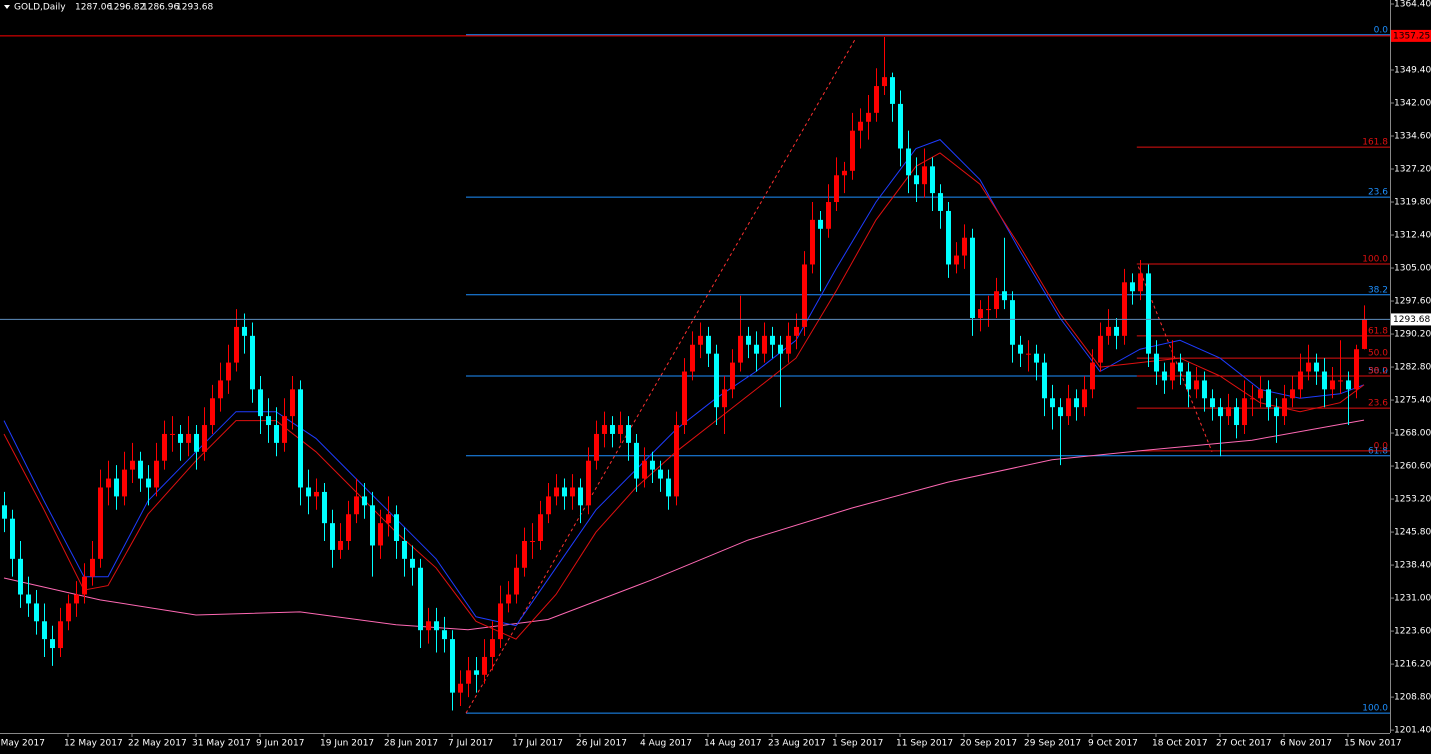 The image size is (1431, 754). I want to click on x-tick-label: 1 Sep 2017, so click(857, 744).